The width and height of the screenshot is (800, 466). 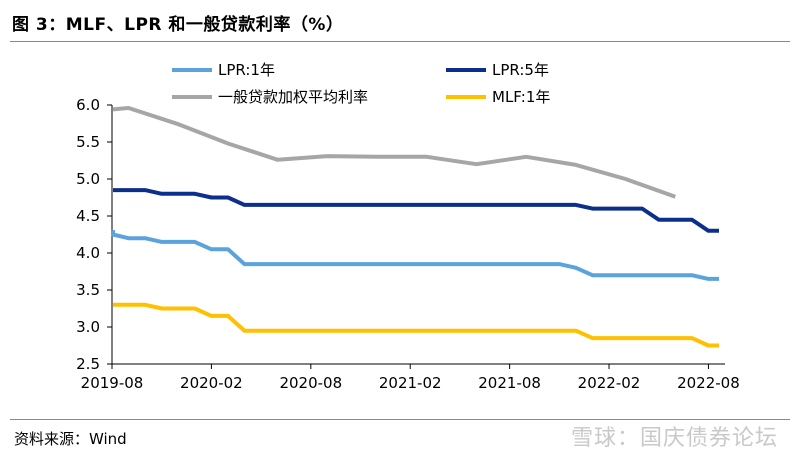 What do you see at coordinates (246, 70) in the screenshot?
I see `legend-label-0: LPR:1年` at bounding box center [246, 70].